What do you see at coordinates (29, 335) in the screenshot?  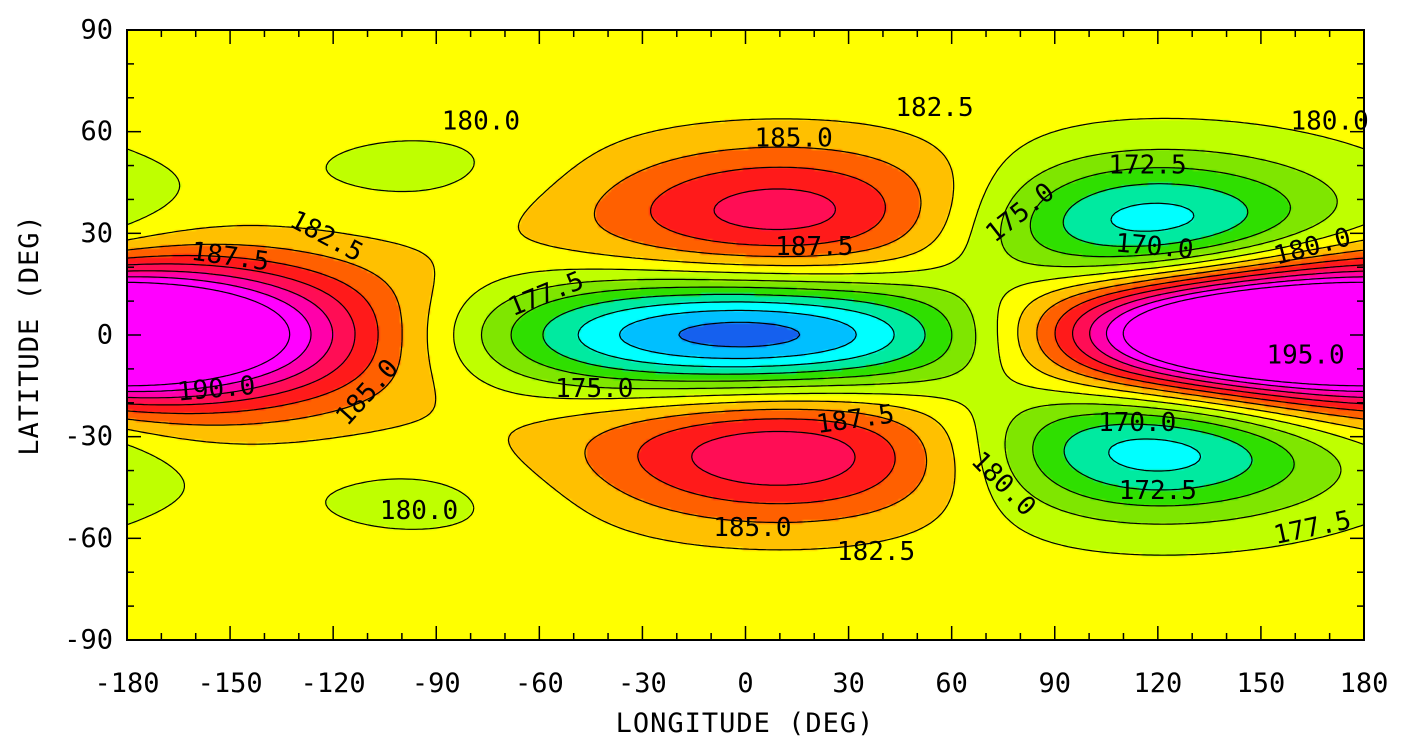 I see `y-axis-title: LATITUDE (DEG)` at bounding box center [29, 335].